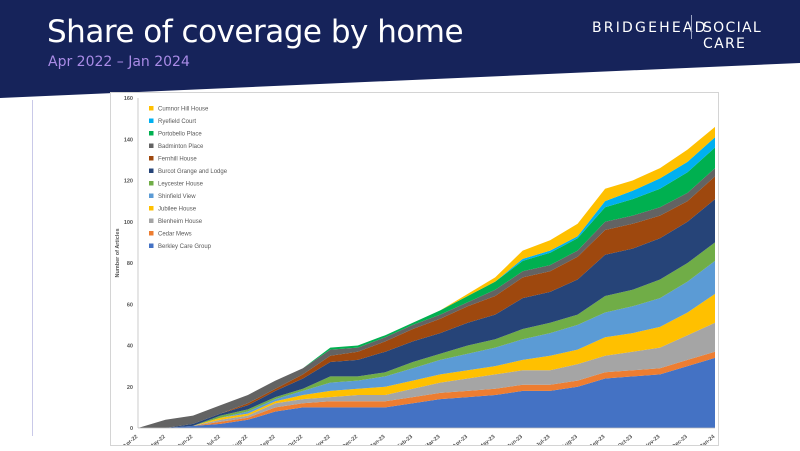 This screenshot has width=800, height=451. What do you see at coordinates (128, 99) in the screenshot?
I see `y-tick-label: 160` at bounding box center [128, 99].